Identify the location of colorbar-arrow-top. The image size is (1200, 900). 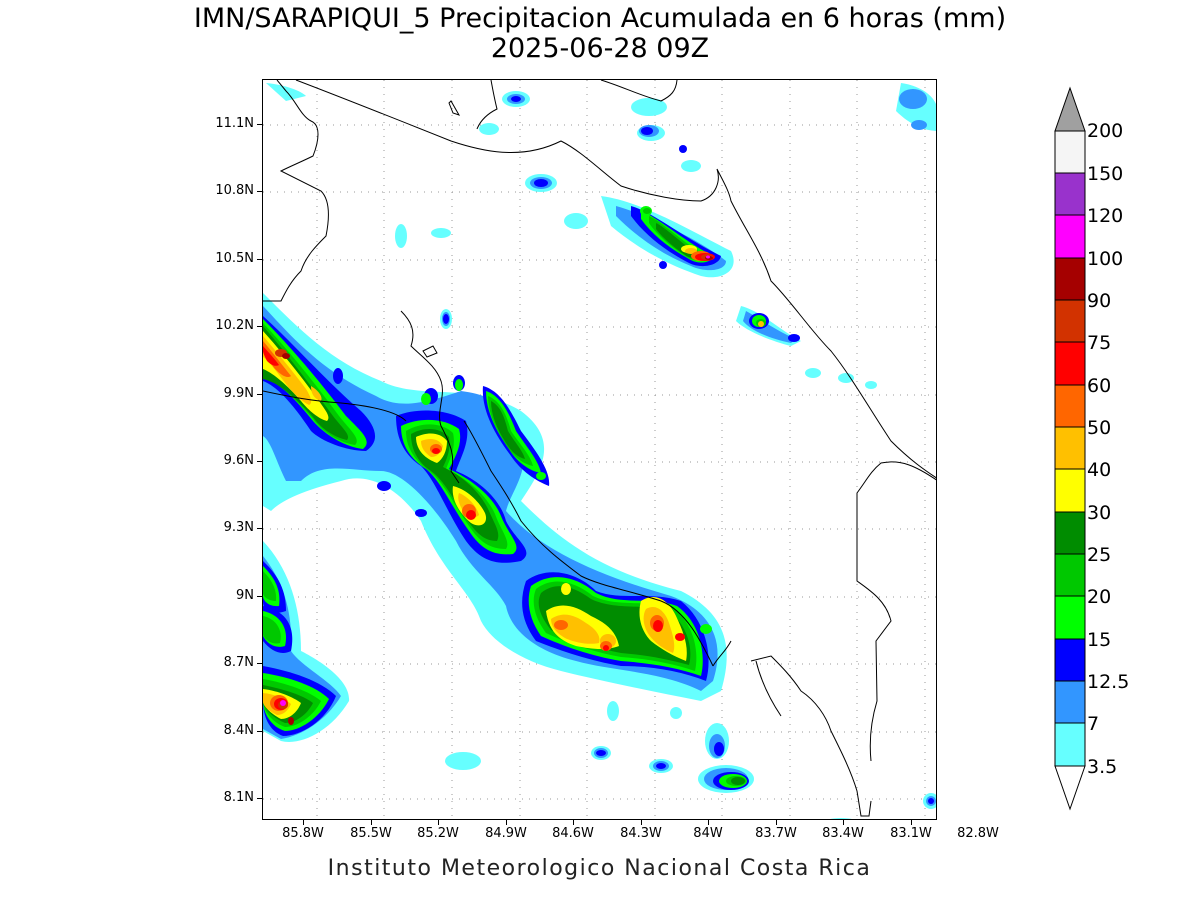
(1070, 109).